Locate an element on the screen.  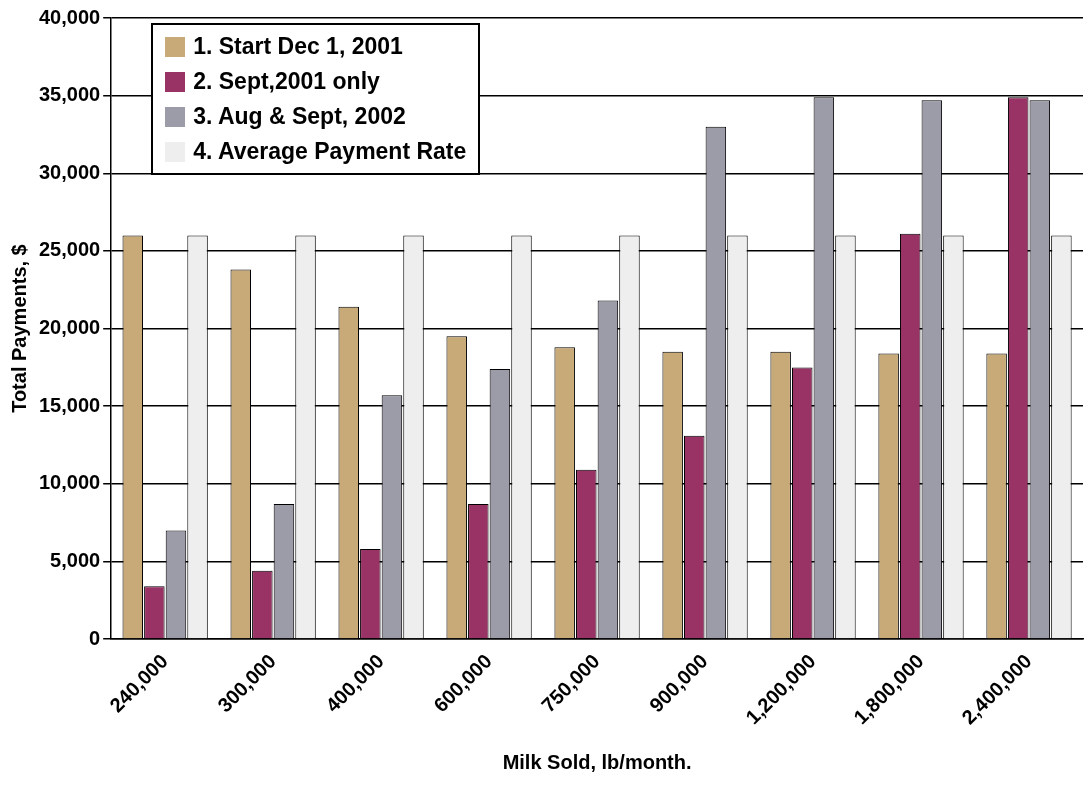
legend-label: 1. Start Dec 1, 2001 is located at coordinates (298, 46).